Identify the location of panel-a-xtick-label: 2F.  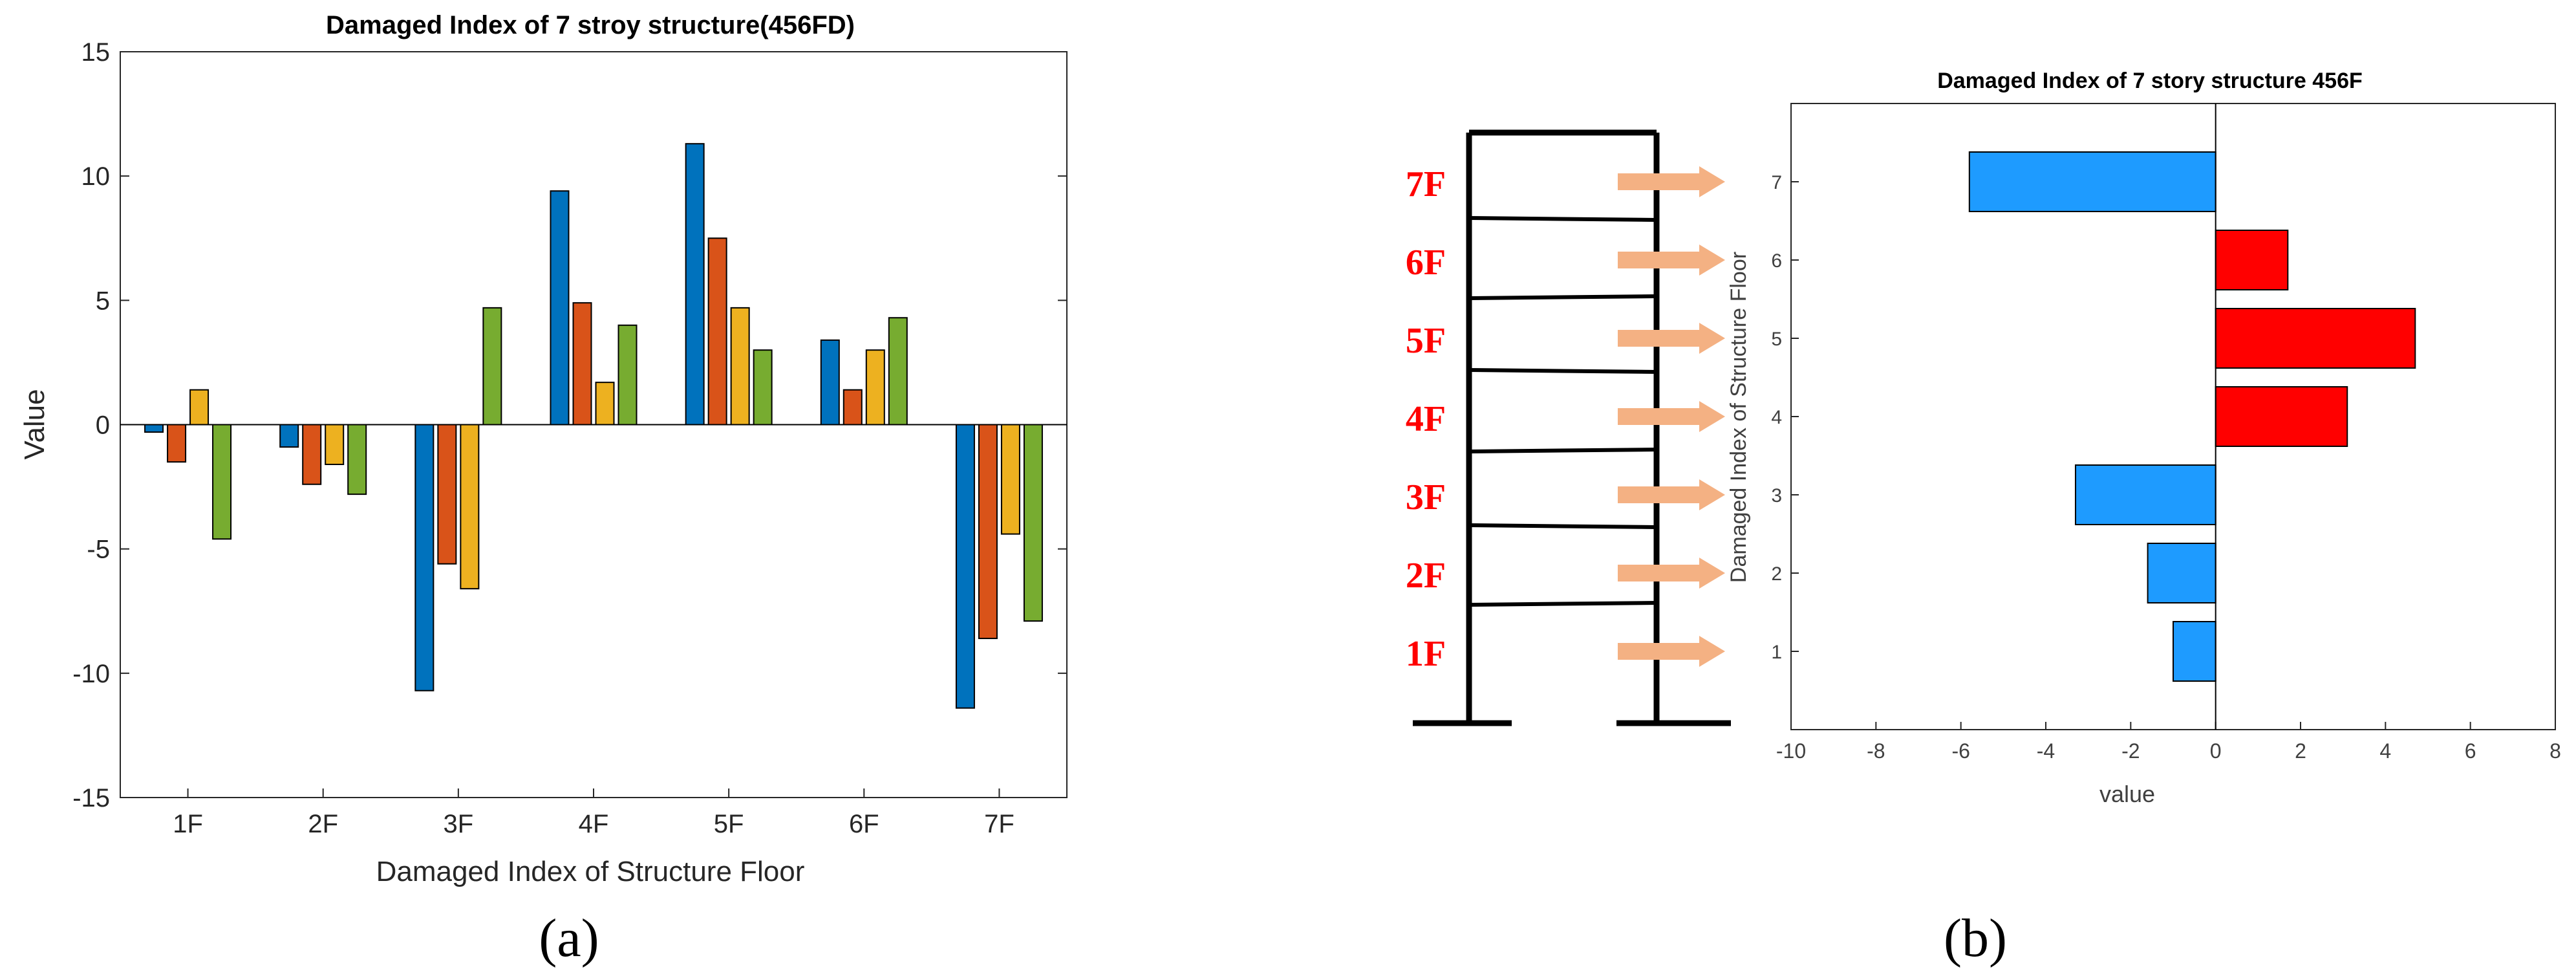
(323, 824).